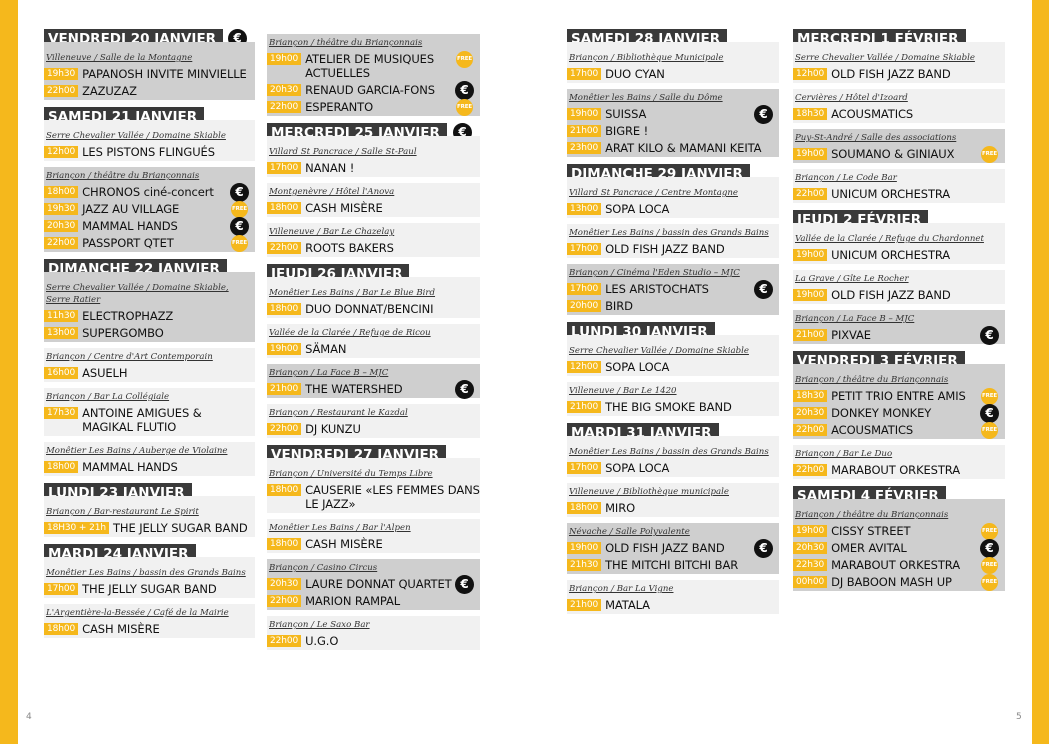  I want to click on venue-name: Cervières / Hôtel d'Izoard, so click(851, 98).